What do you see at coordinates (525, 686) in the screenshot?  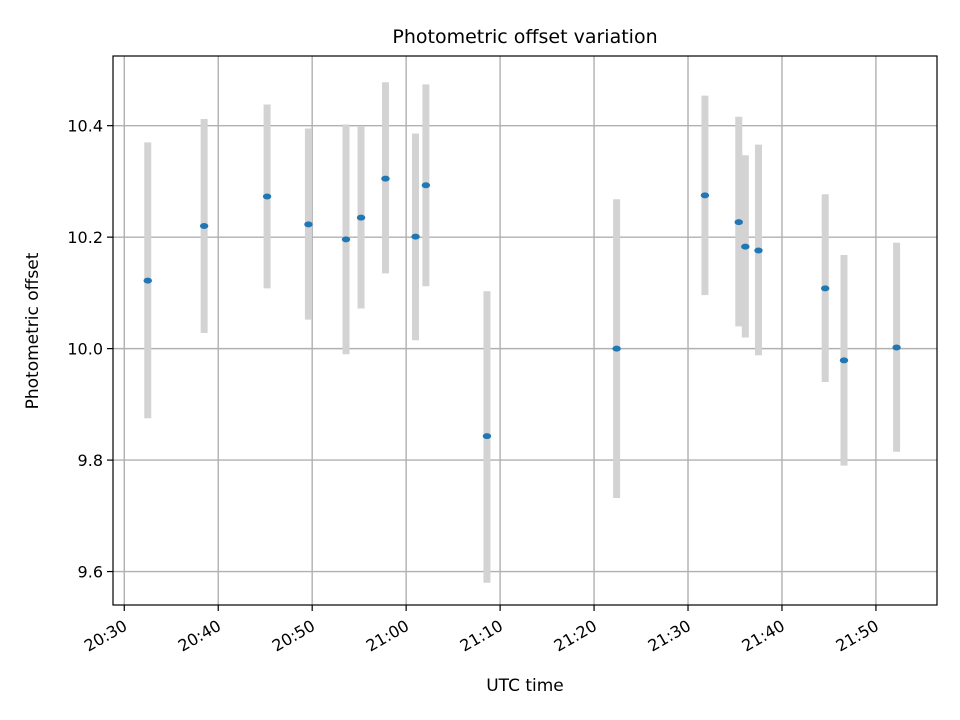 I see `x-axis-label: UTC time` at bounding box center [525, 686].